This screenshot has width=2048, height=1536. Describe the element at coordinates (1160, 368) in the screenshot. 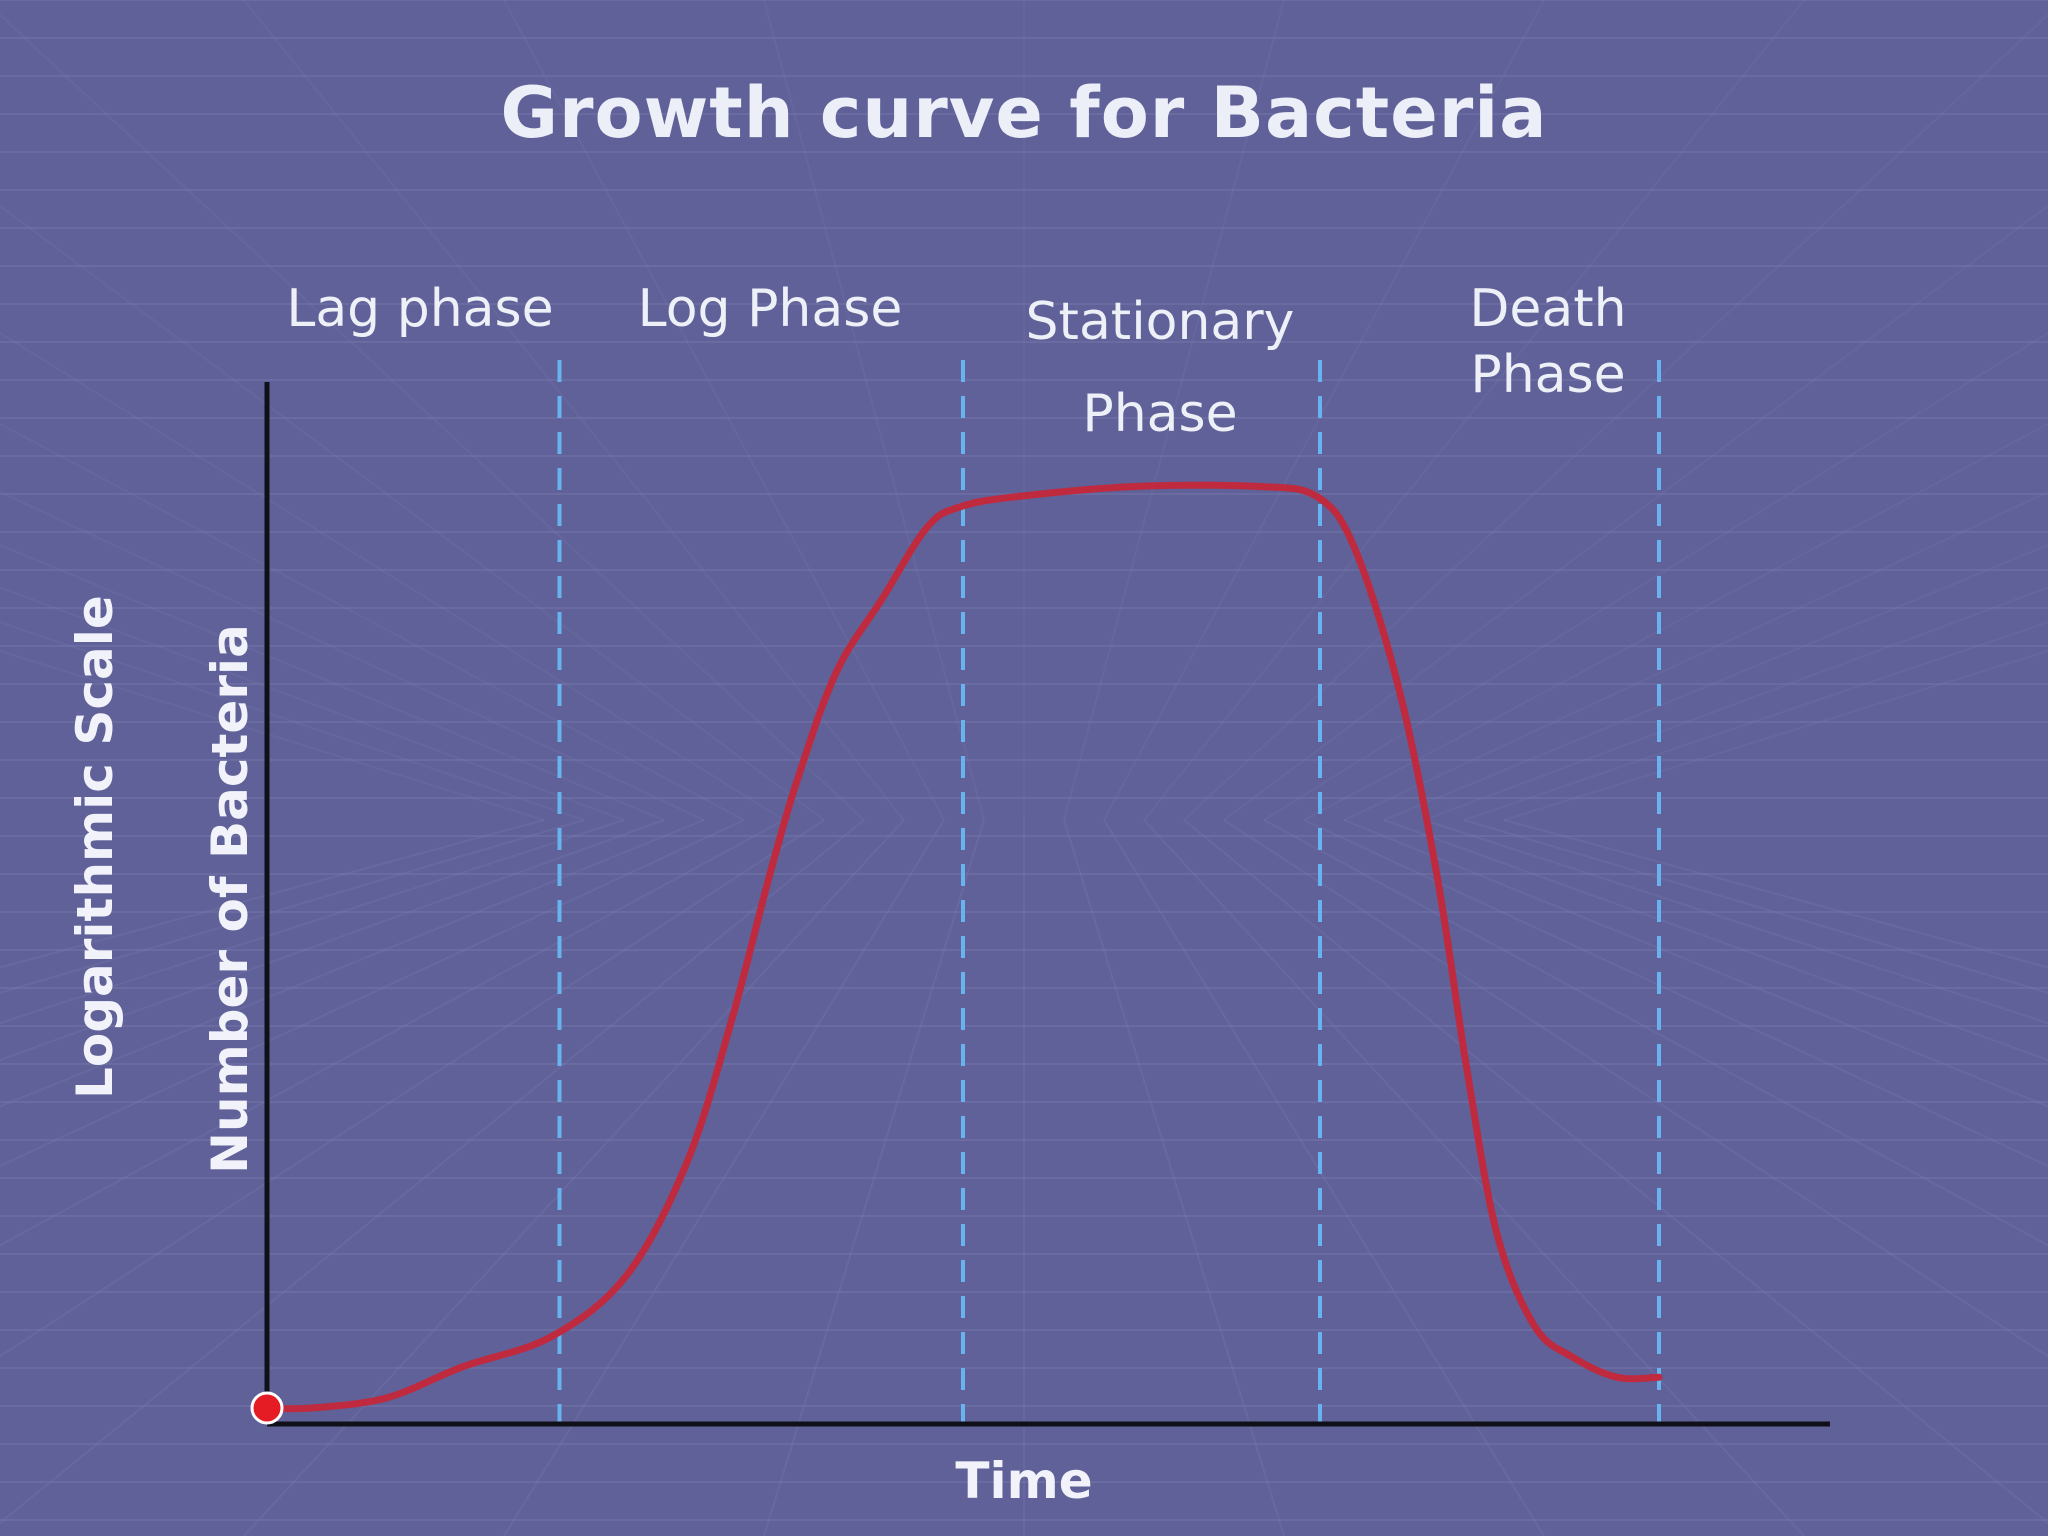

I see `phase-label-stationary: Stationary Phase` at that location.